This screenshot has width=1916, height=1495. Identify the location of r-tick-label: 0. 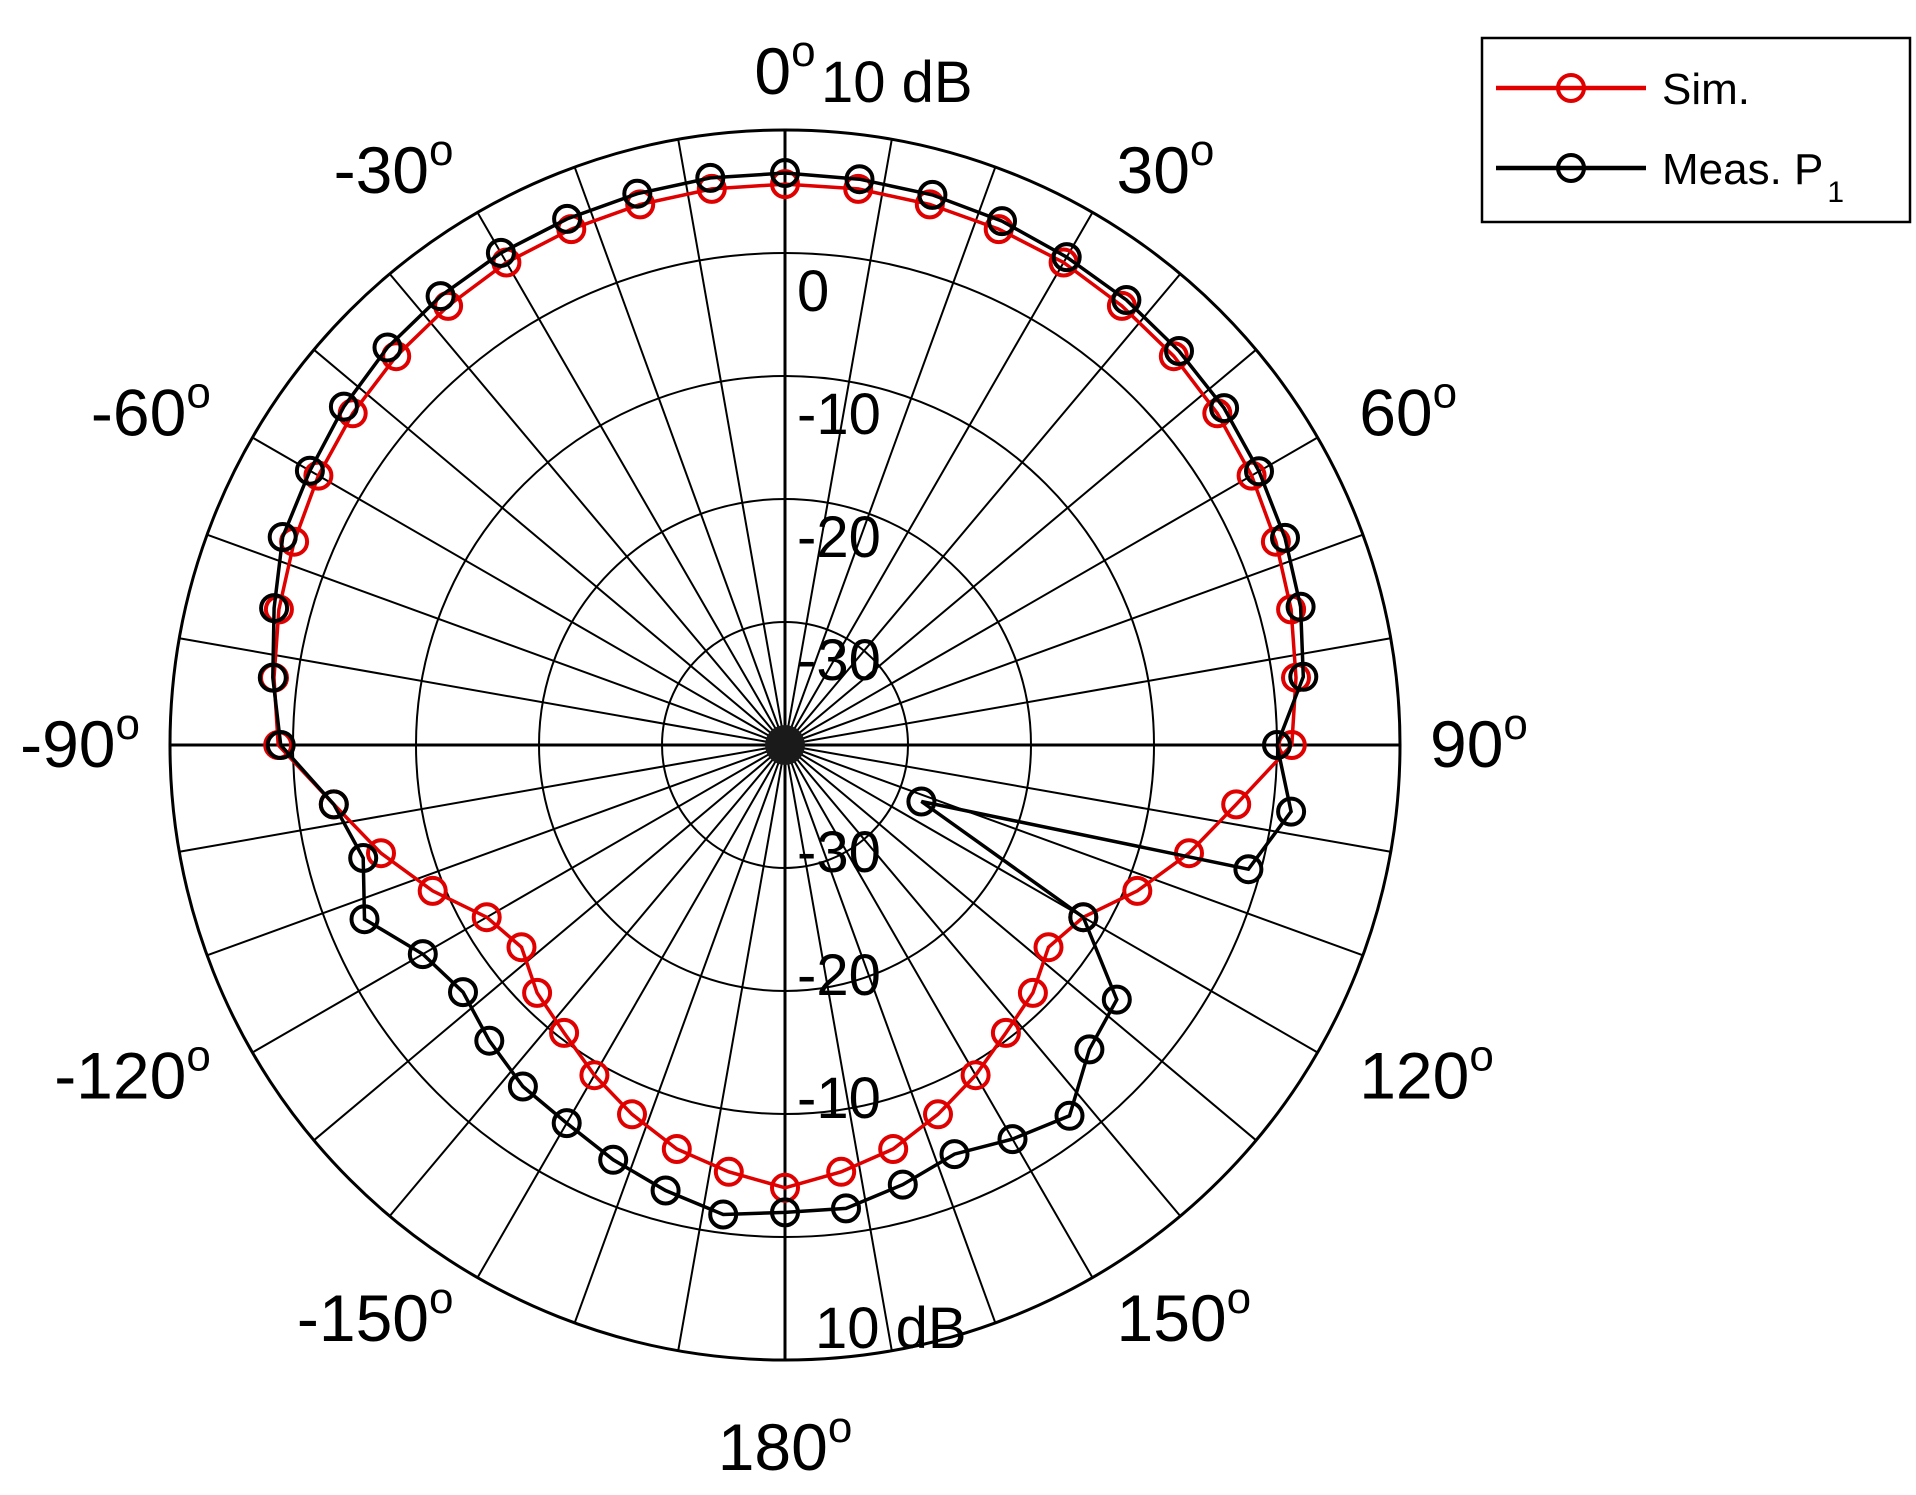
(813, 291).